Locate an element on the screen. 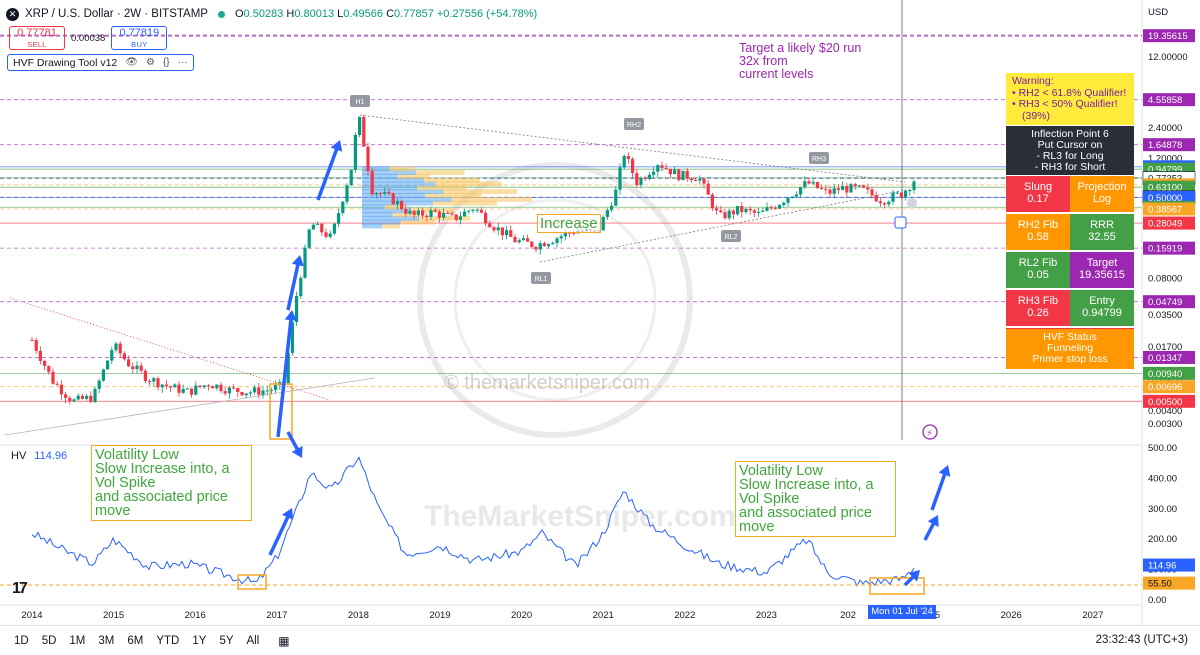 The width and height of the screenshot is (1200, 655). hvf-stat-cell: RL2 Fib 0.05 is located at coordinates (1038, 270).